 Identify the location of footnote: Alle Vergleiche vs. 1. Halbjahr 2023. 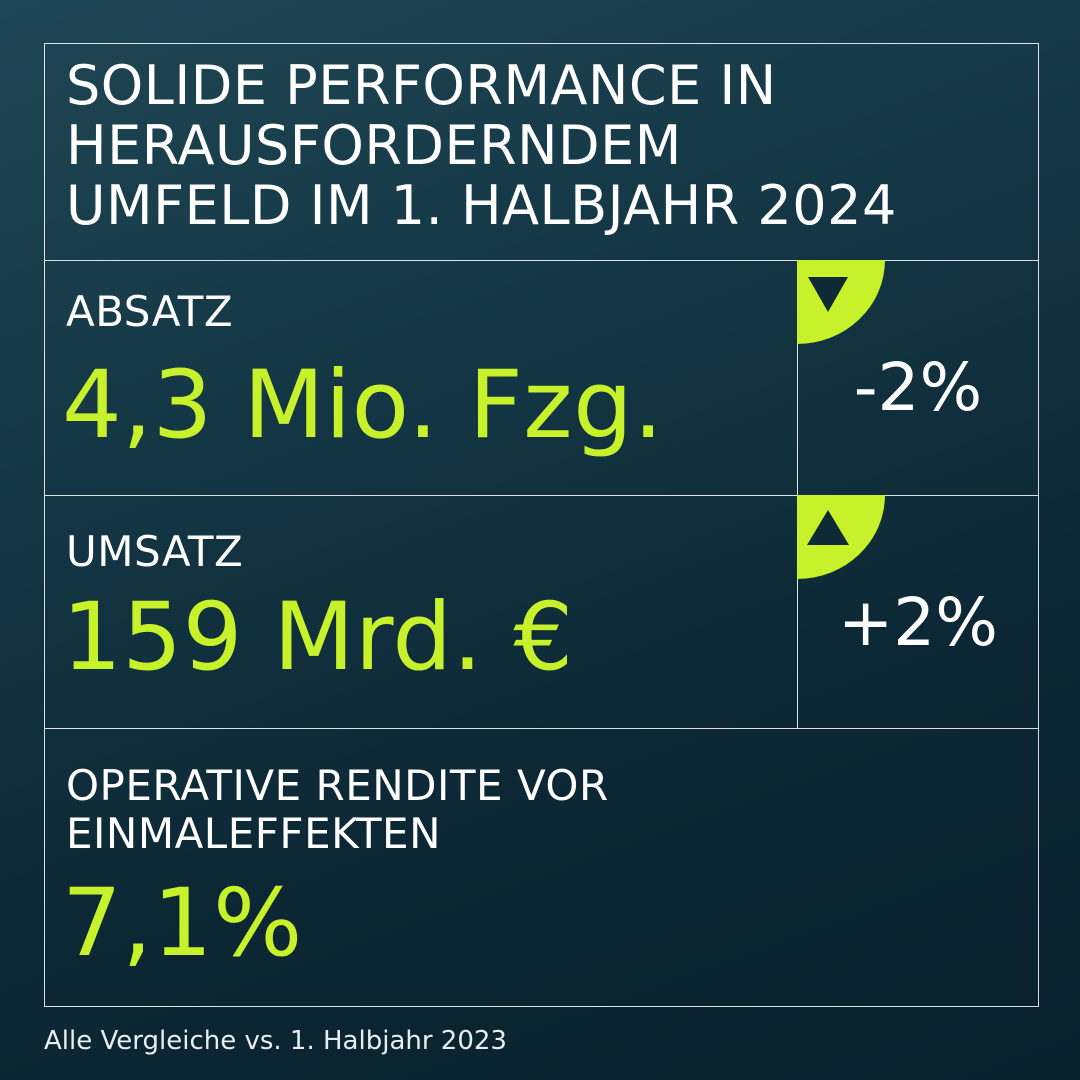
(275, 1041).